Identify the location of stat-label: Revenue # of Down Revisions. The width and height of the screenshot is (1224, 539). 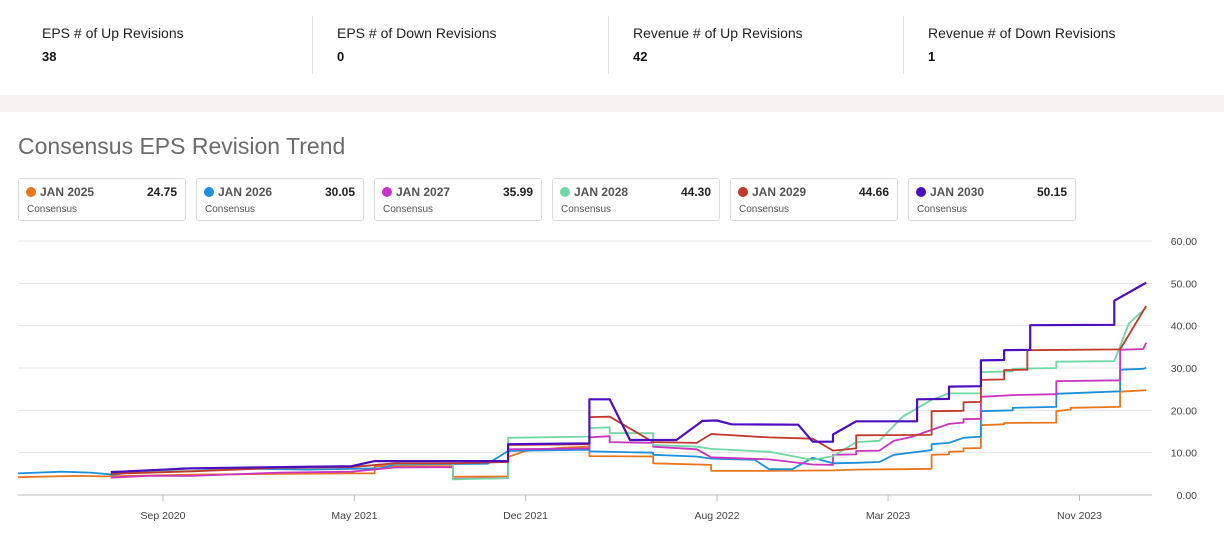
(1022, 33).